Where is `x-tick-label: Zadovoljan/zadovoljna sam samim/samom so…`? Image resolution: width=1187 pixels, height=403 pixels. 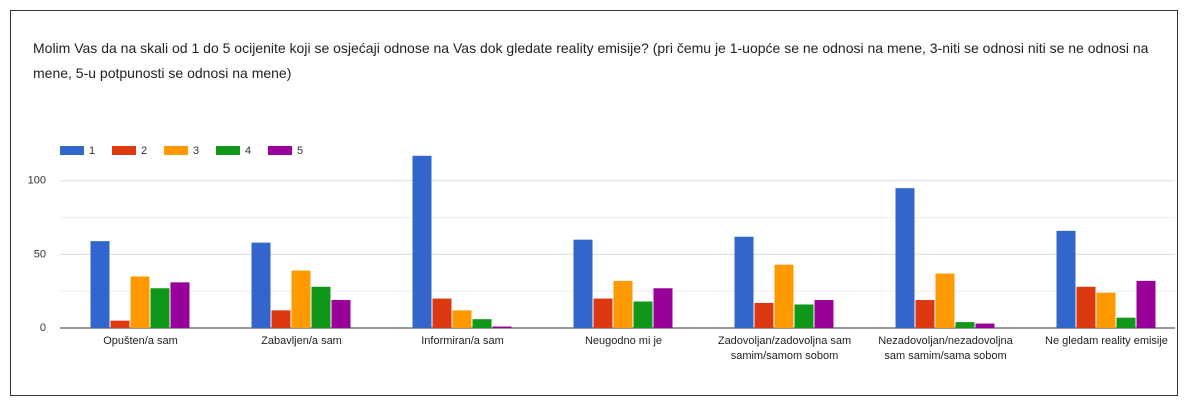
x-tick-label: Zadovoljan/zadovoljna sam samim/samom so… is located at coordinates (784, 348).